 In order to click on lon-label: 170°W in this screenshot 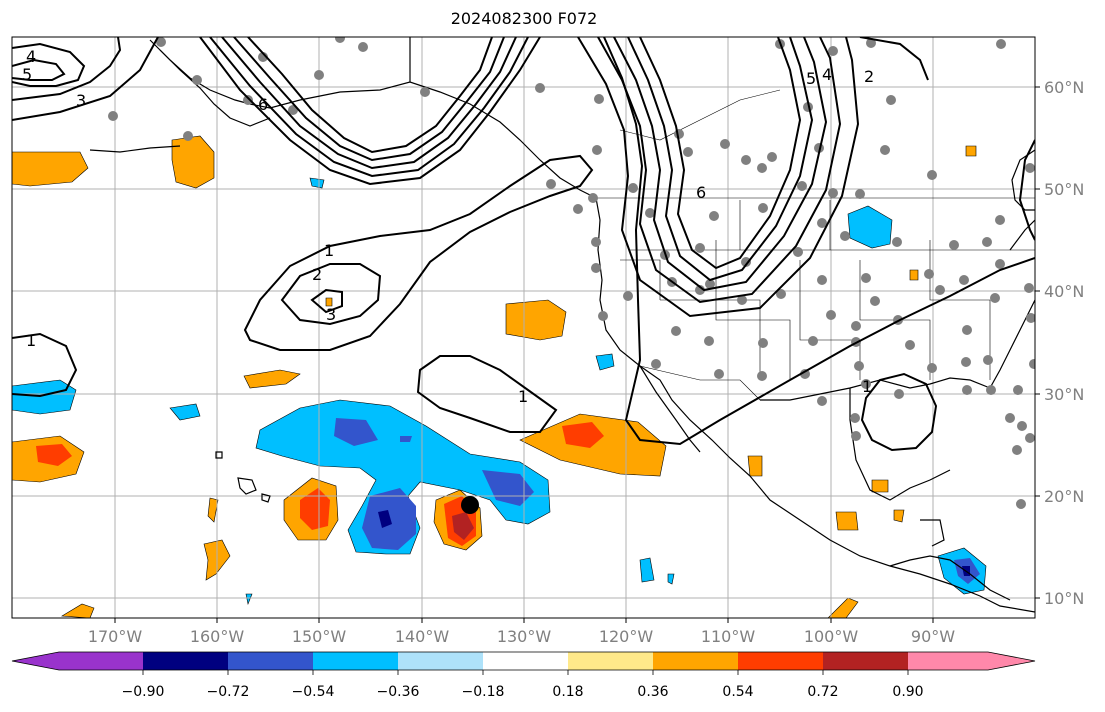, I will do `click(115, 636)`.